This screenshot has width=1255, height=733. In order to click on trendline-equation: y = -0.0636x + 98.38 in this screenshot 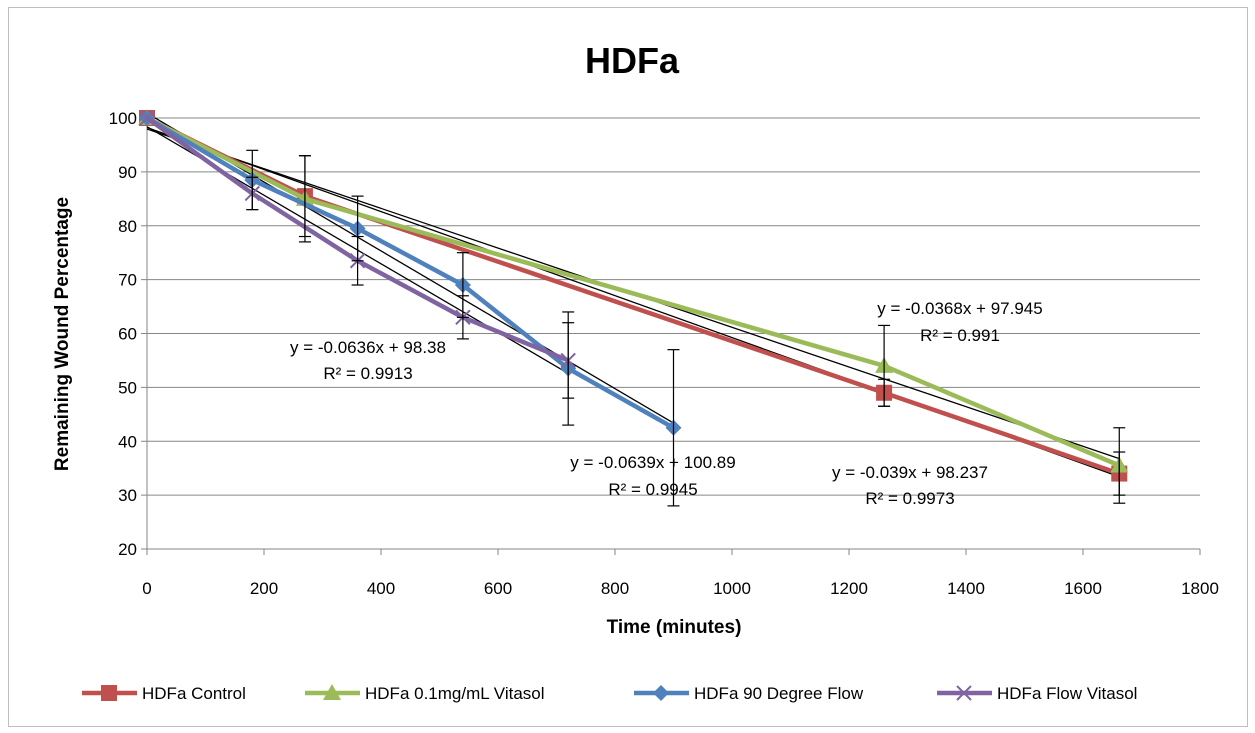, I will do `click(368, 347)`.